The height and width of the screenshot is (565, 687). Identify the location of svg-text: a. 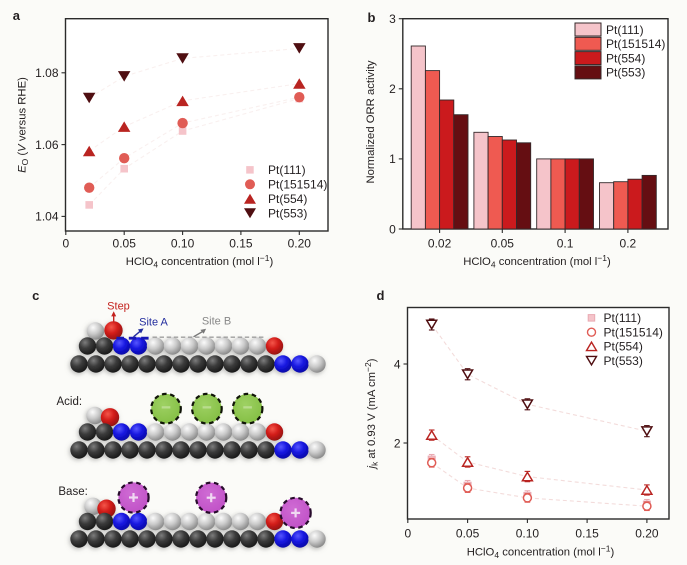
(17, 15).